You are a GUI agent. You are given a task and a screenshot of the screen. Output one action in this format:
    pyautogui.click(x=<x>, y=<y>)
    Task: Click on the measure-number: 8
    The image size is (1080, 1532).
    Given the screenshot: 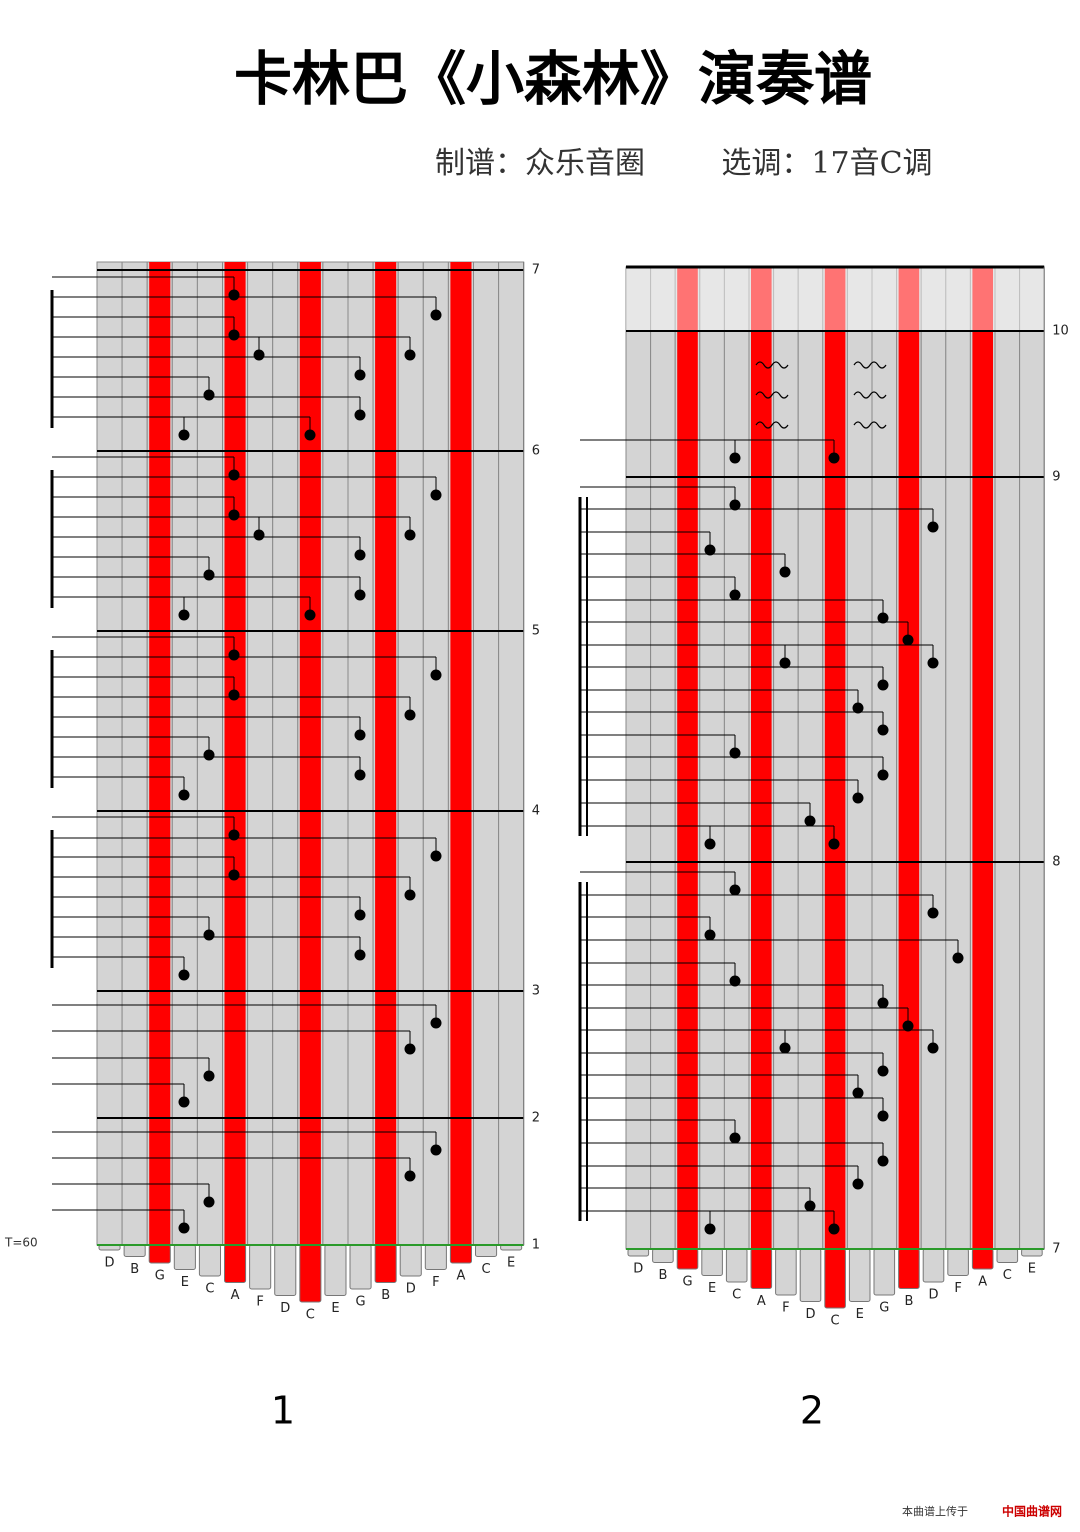 What is the action you would take?
    pyautogui.click(x=1056, y=862)
    